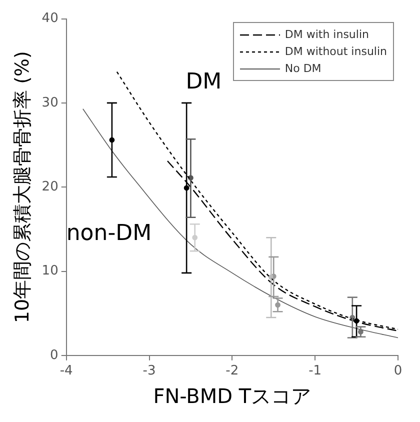 The width and height of the screenshot is (420, 422). What do you see at coordinates (315, 371) in the screenshot?
I see `x-tick-label: -1` at bounding box center [315, 371].